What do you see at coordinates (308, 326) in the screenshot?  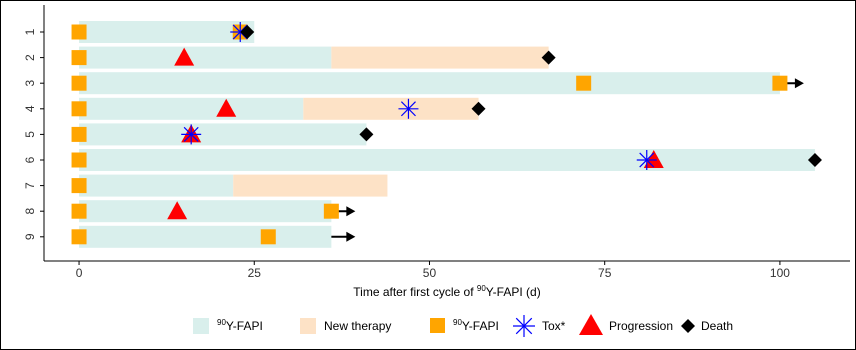 I see `legend-therapy-swatch` at bounding box center [308, 326].